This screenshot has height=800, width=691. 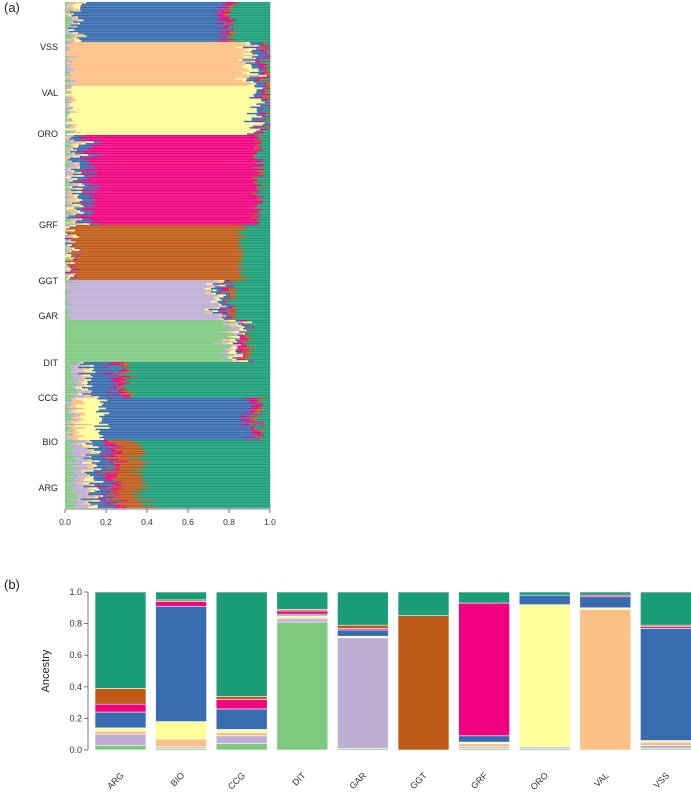 What do you see at coordinates (252, 22) in the screenshot?
I see `individual-bar-vss-12-k8` at bounding box center [252, 22].